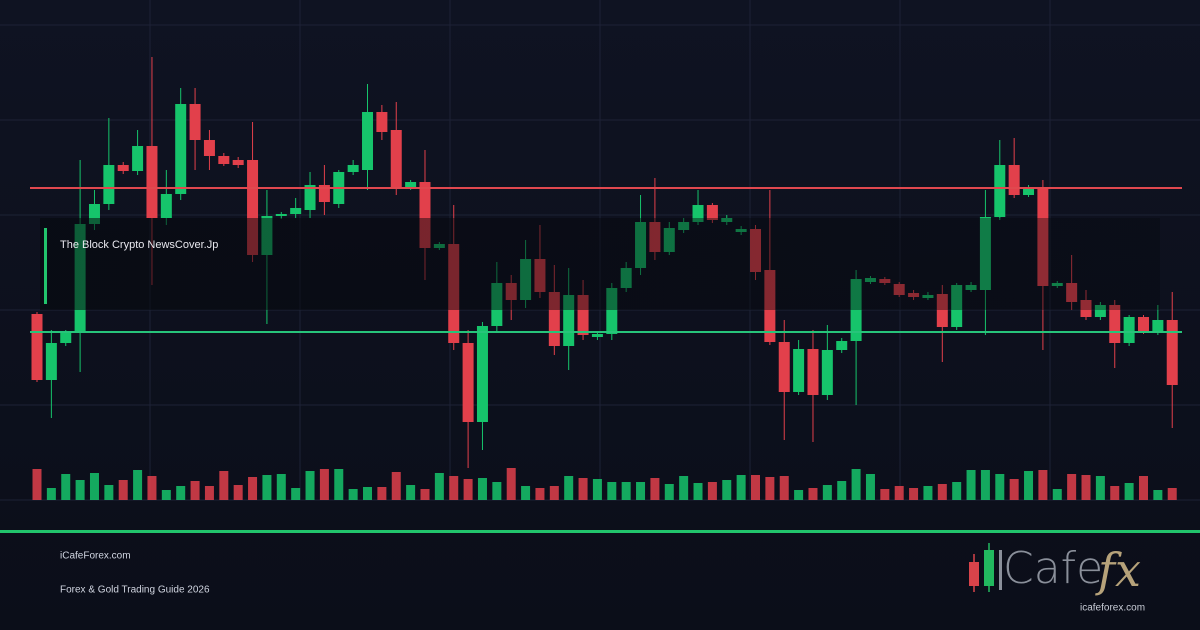  Describe the element at coordinates (139, 245) in the screenshot. I see `caption: The Block Crypto NewsCover.Jp` at that location.